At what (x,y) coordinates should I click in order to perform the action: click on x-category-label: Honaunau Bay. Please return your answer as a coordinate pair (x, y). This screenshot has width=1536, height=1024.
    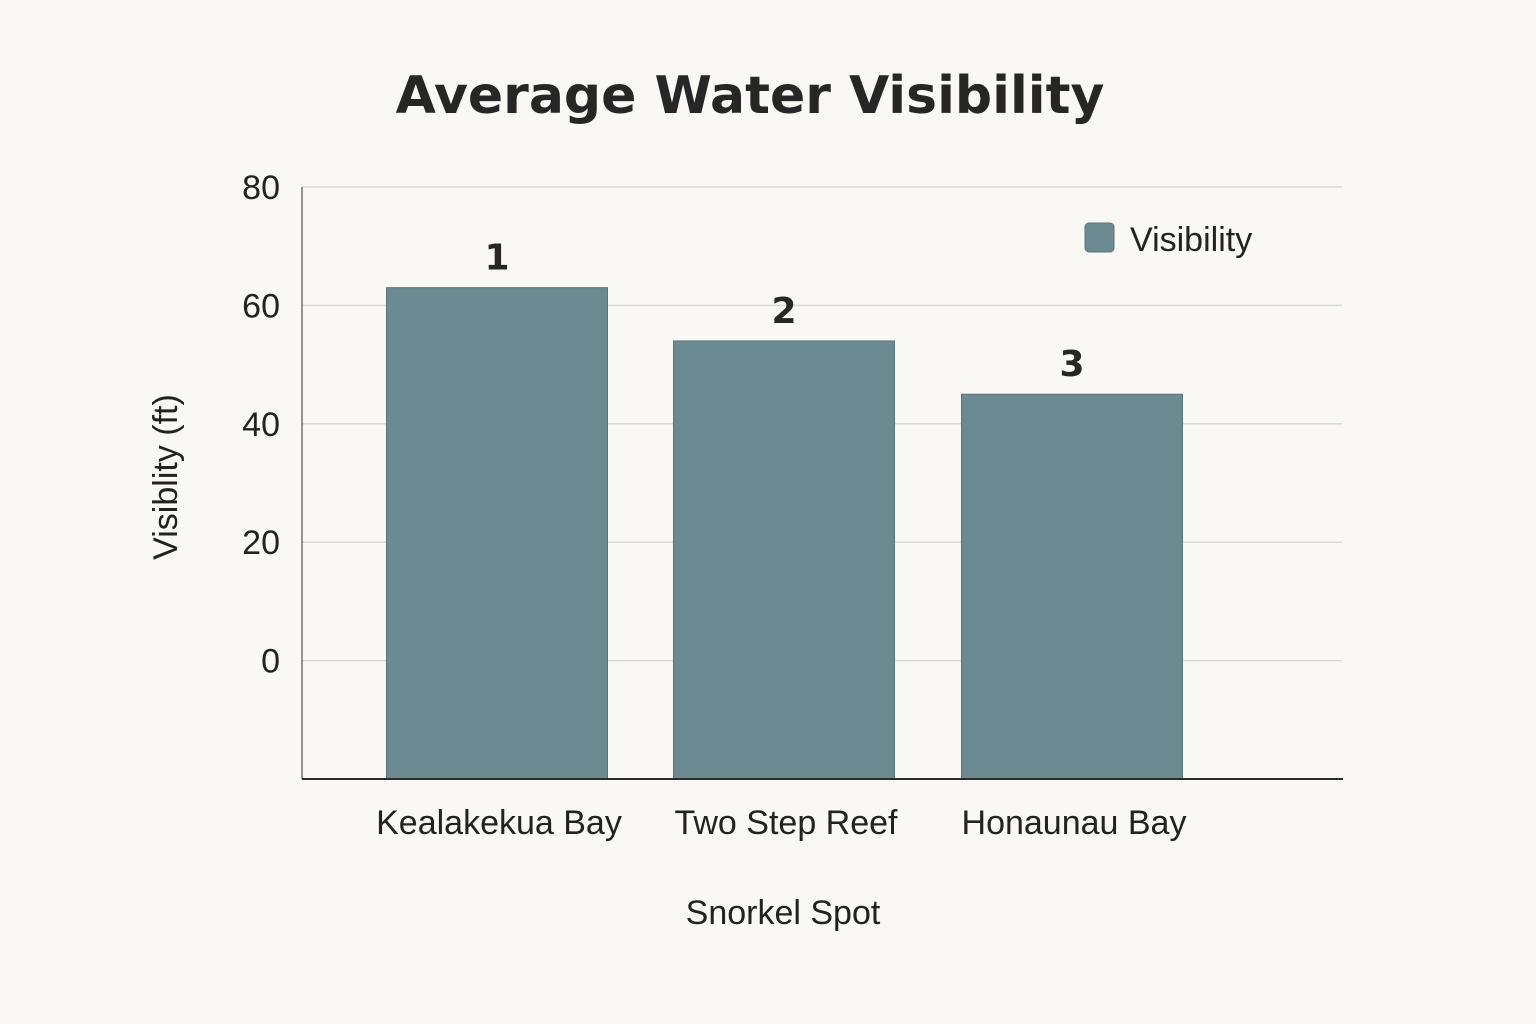
    Looking at the image, I should click on (1074, 823).